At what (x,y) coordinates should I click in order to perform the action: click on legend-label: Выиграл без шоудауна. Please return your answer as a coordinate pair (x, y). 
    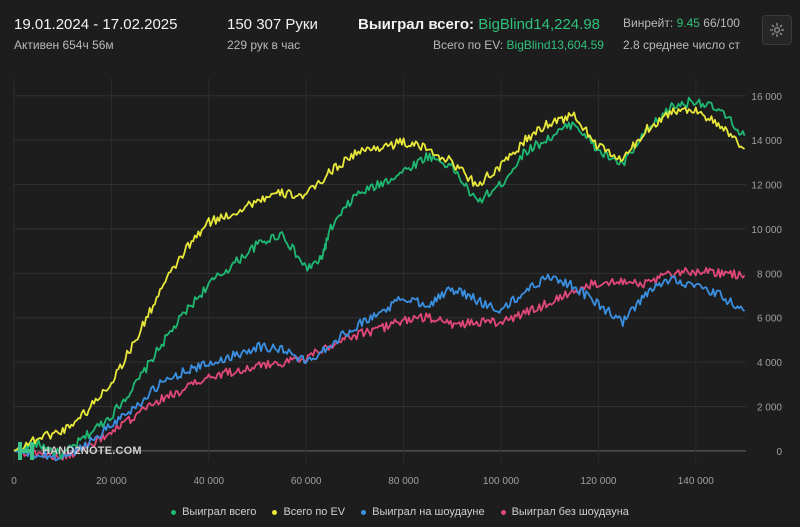
    Looking at the image, I should click on (570, 512).